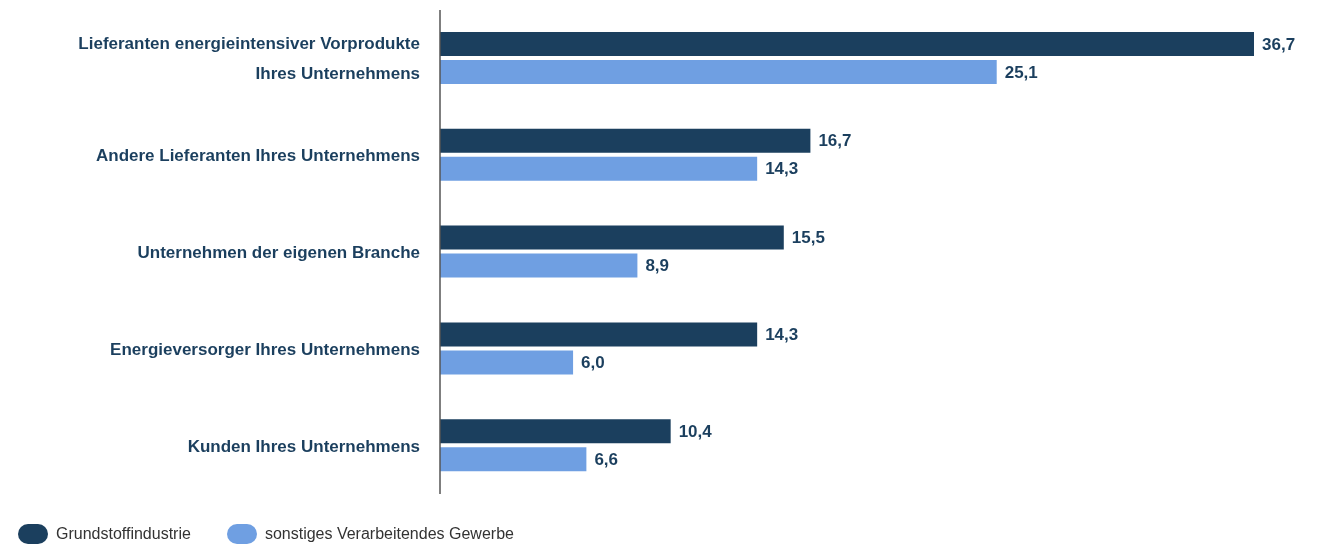 The height and width of the screenshot is (560, 1322). What do you see at coordinates (695, 431) in the screenshot?
I see `data-label: 10,4` at bounding box center [695, 431].